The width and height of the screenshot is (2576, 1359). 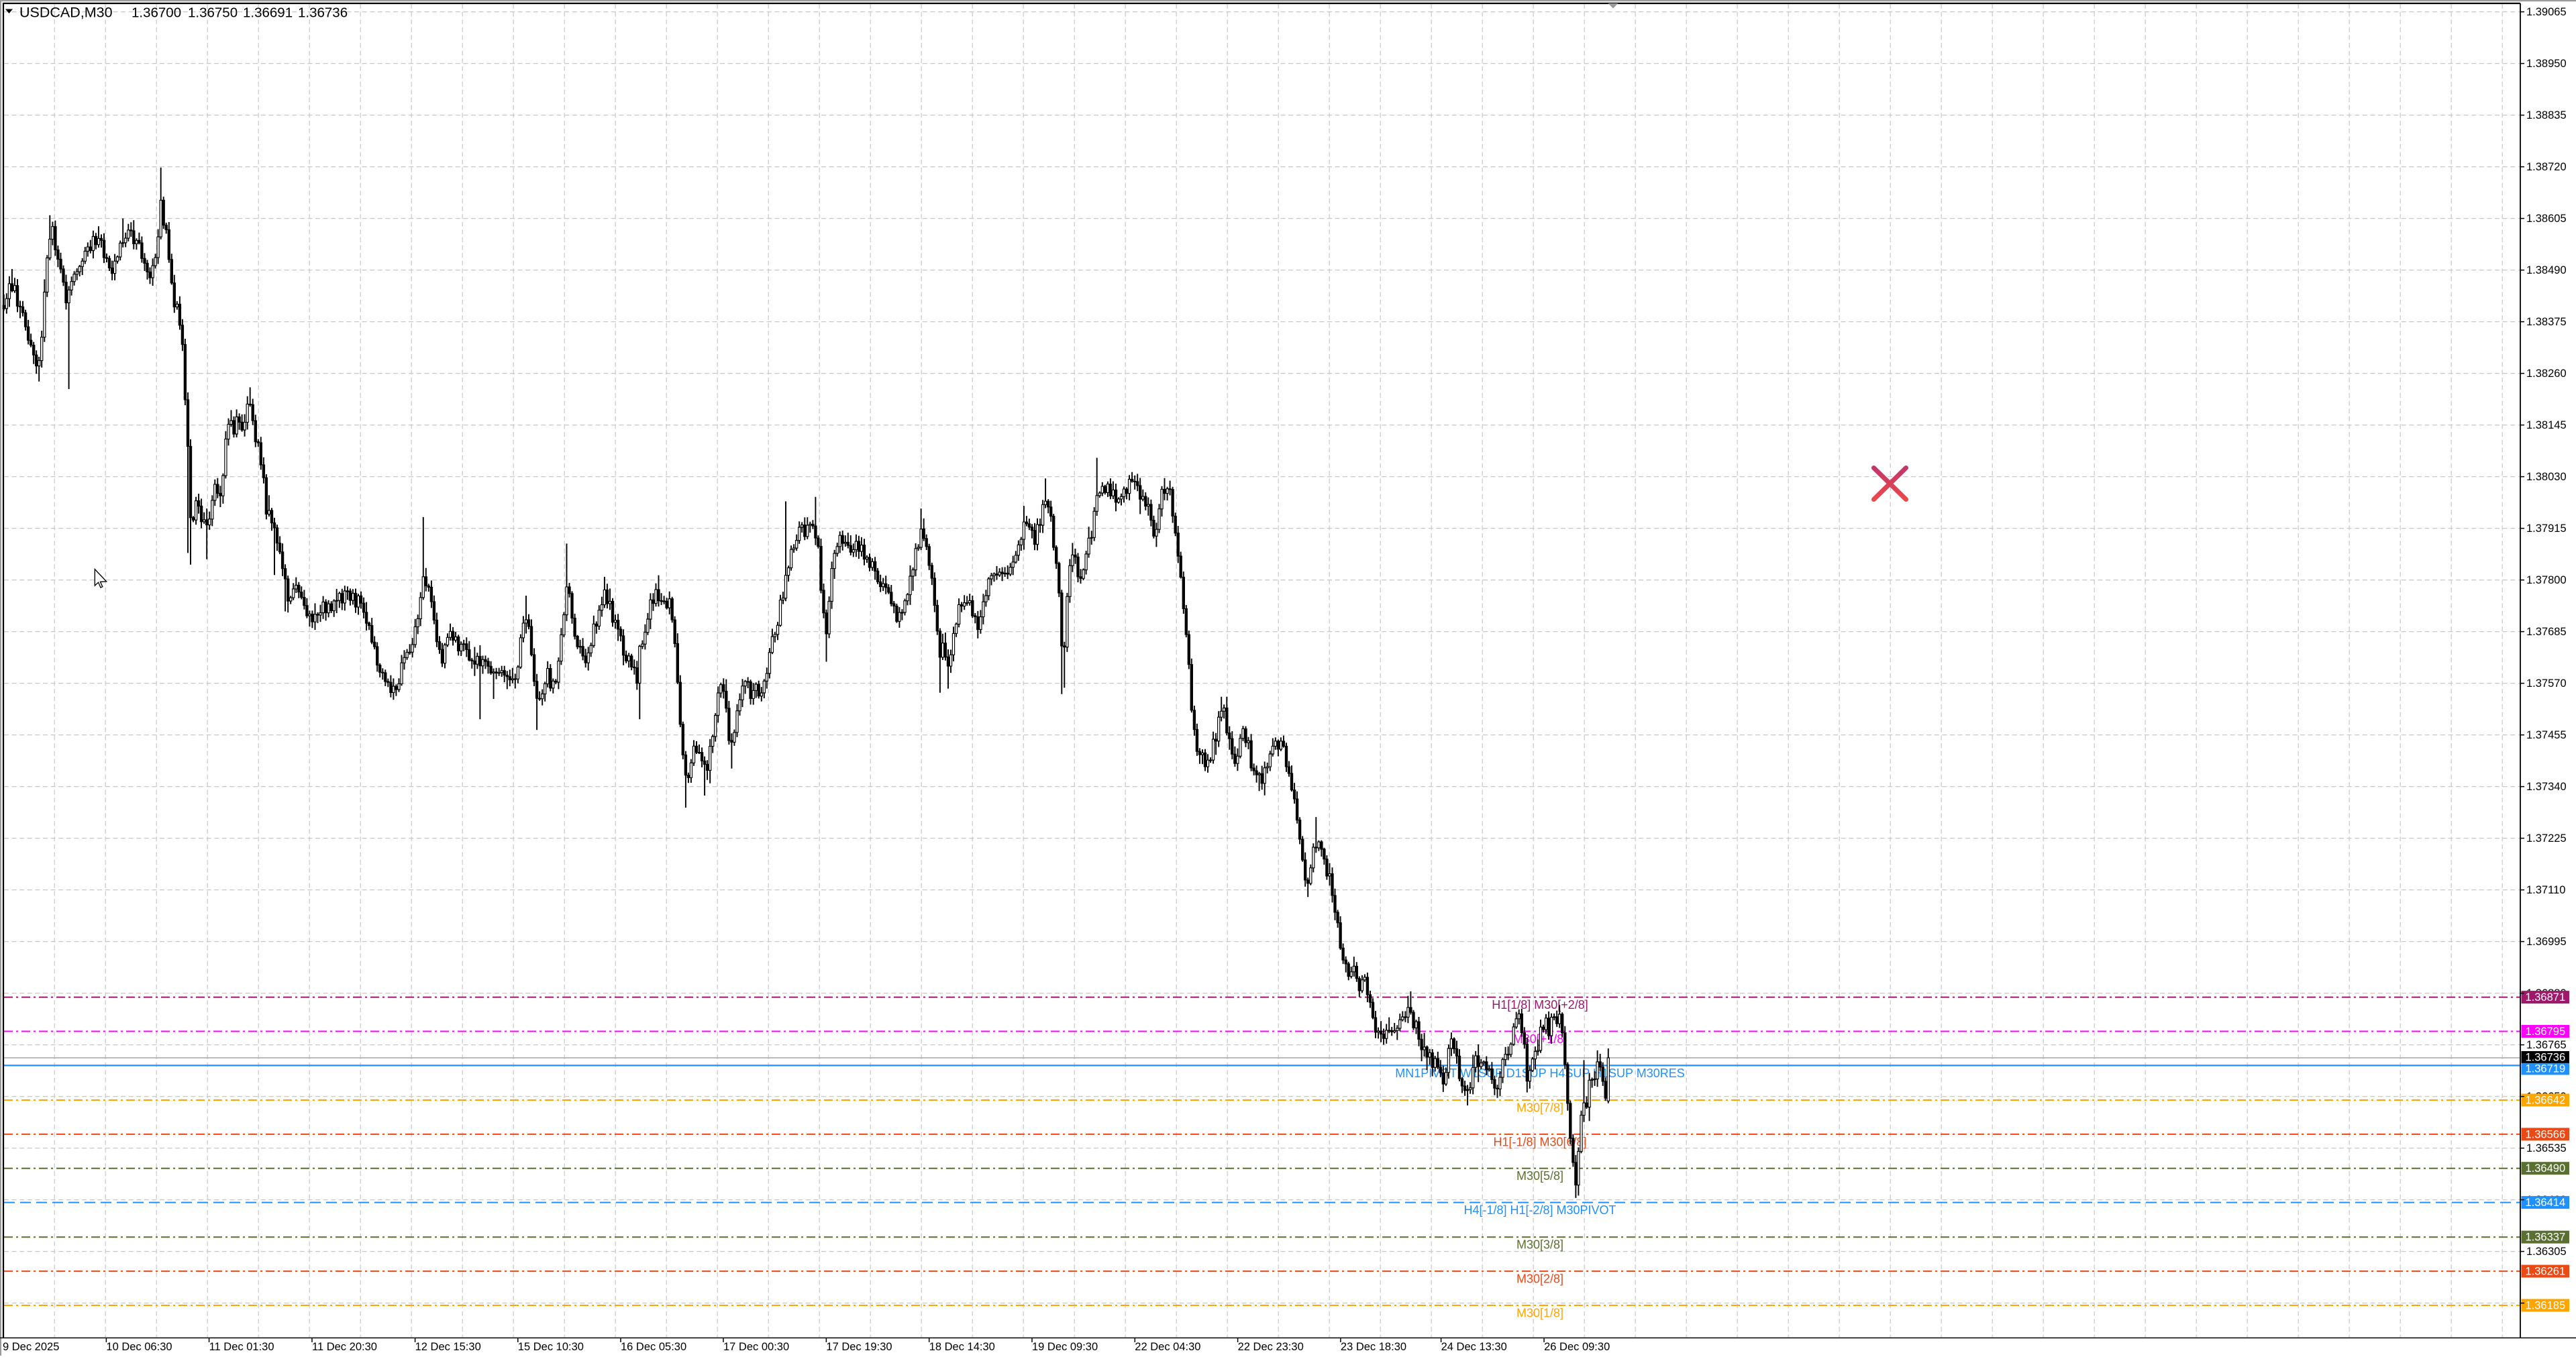 I want to click on svg-text: 1.36871, so click(x=2546, y=997).